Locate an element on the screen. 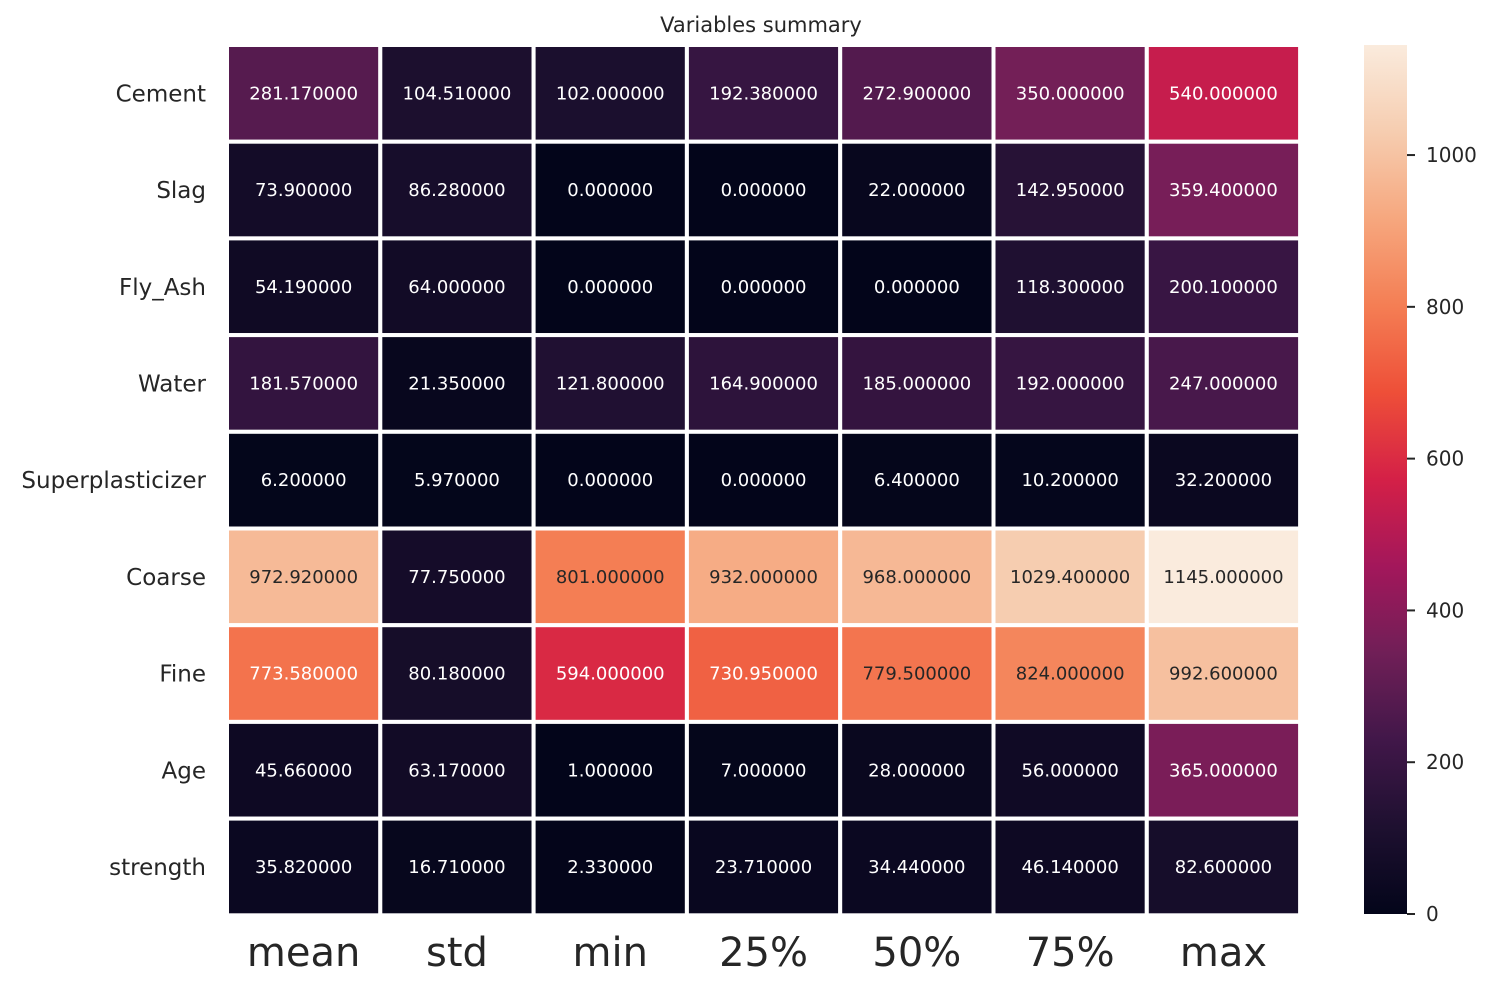  cell-annotation: 7.000000 is located at coordinates (764, 770).